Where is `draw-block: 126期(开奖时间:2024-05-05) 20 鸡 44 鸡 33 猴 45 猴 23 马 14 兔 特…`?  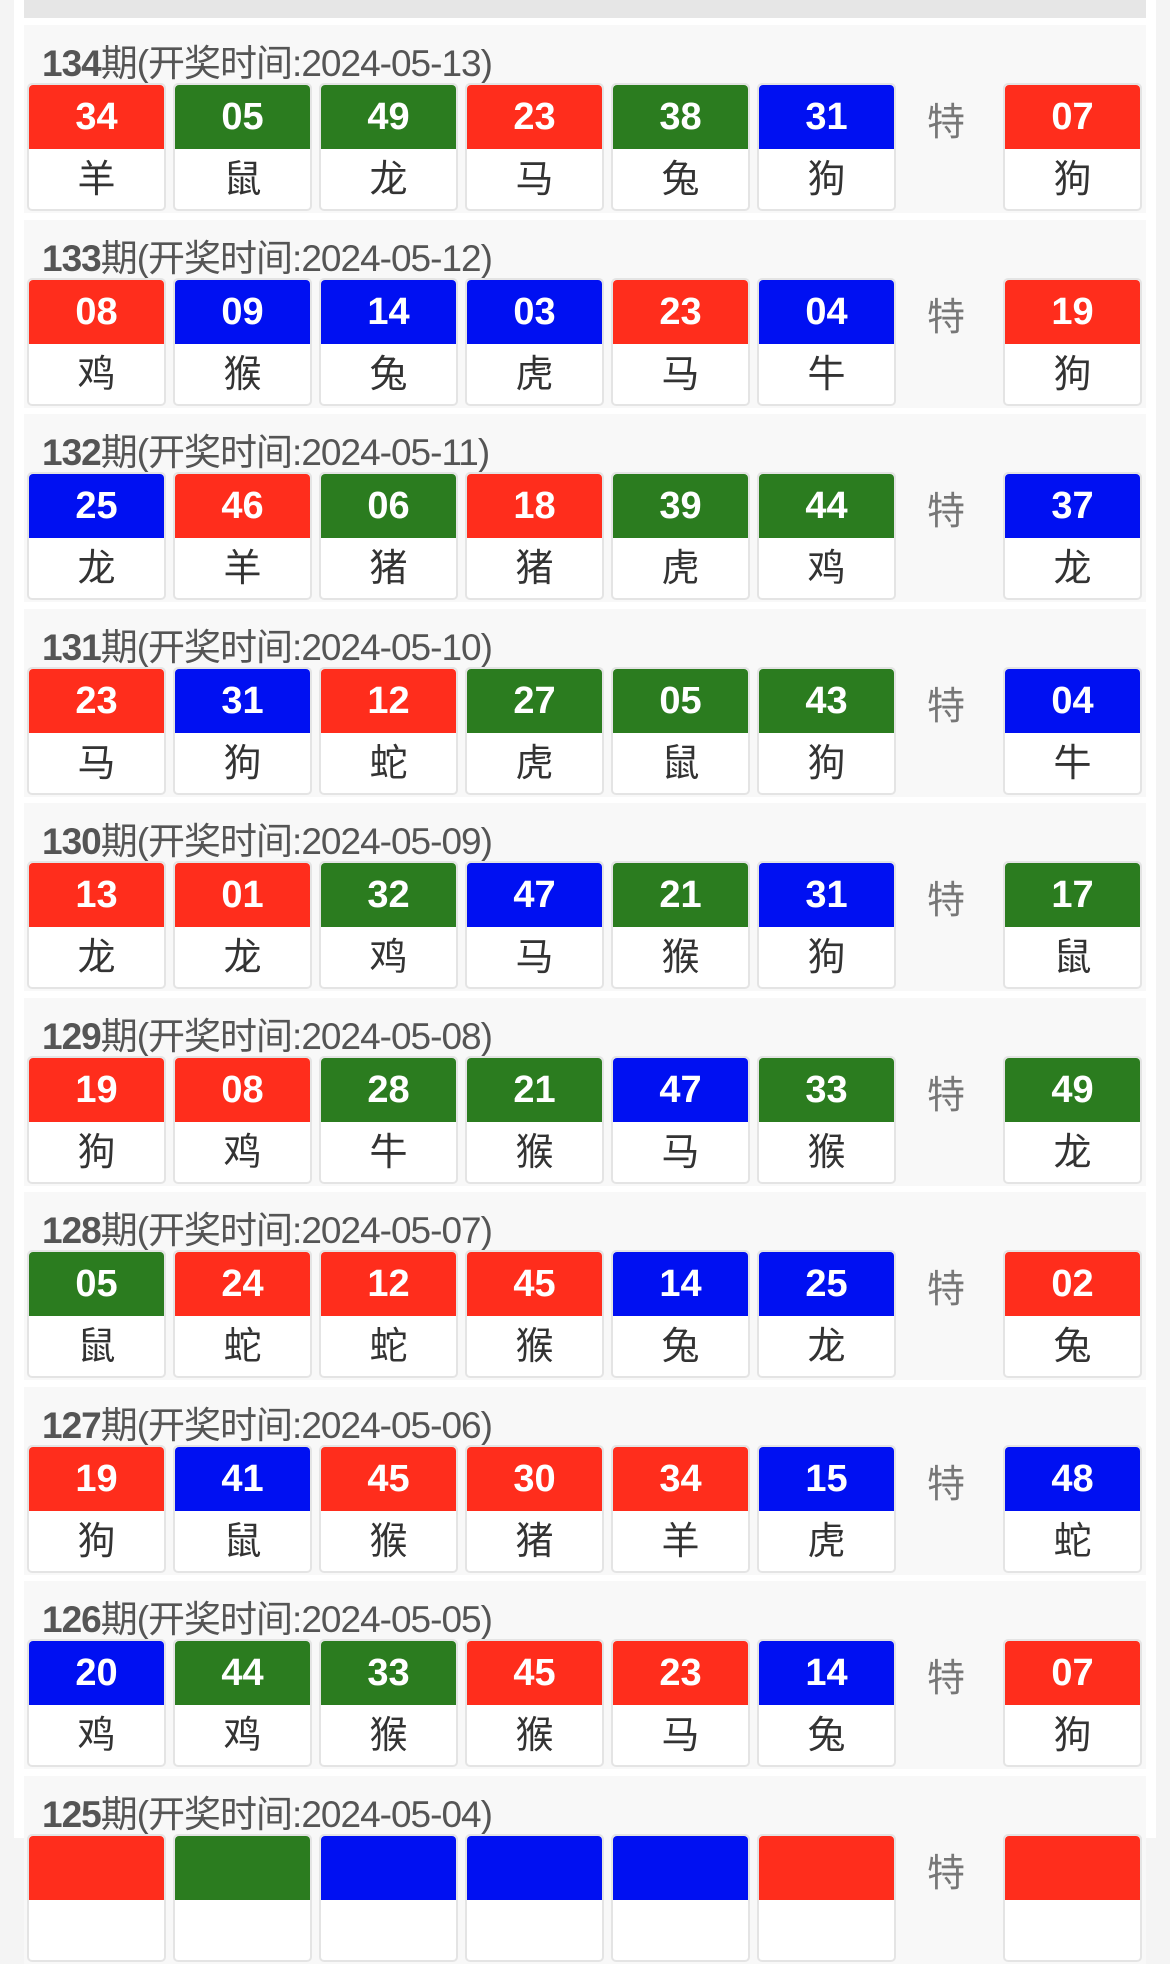
draw-block: 126期(开奖时间:2024-05-05) 20 鸡 44 鸡 33 猴 45 猴 23 马 14 兔 特… is located at coordinates (585, 1675).